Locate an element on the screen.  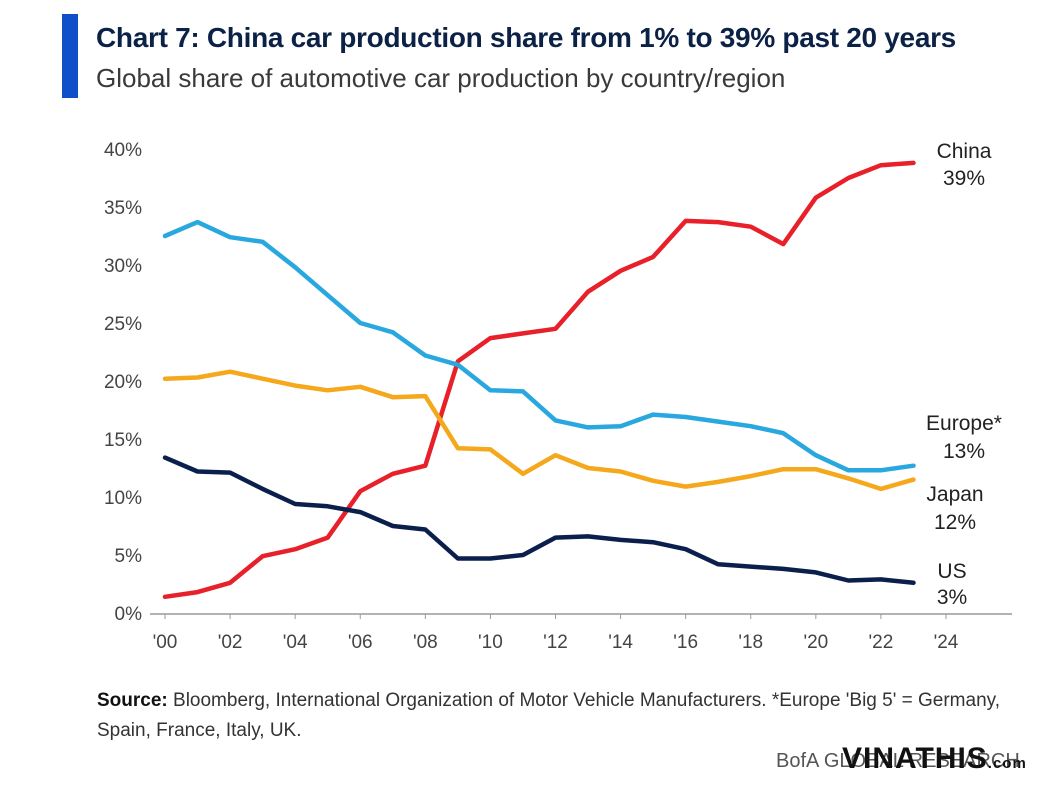
series-name-label-china: China is located at coordinates (964, 151).